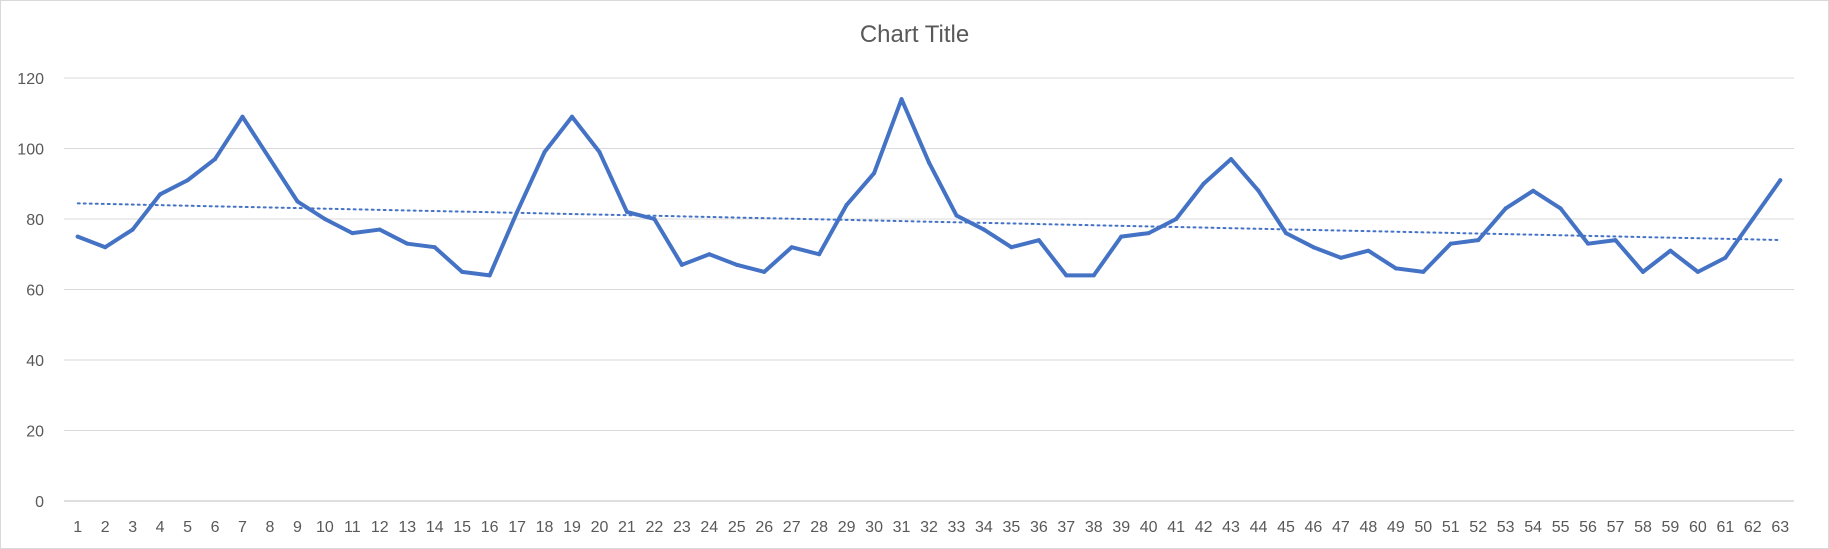  I want to click on x-tick-label: 53, so click(1506, 527).